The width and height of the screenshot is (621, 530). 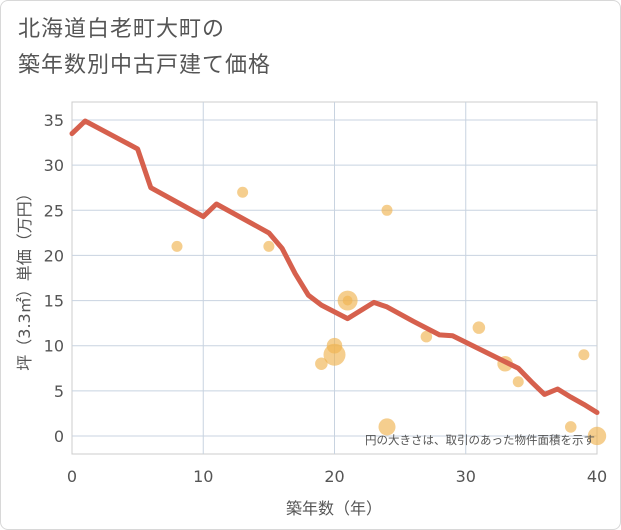 What do you see at coordinates (144, 48) in the screenshot?
I see `chart-title: 北海道白老町大町の 築年数別中古戸建て価格` at bounding box center [144, 48].